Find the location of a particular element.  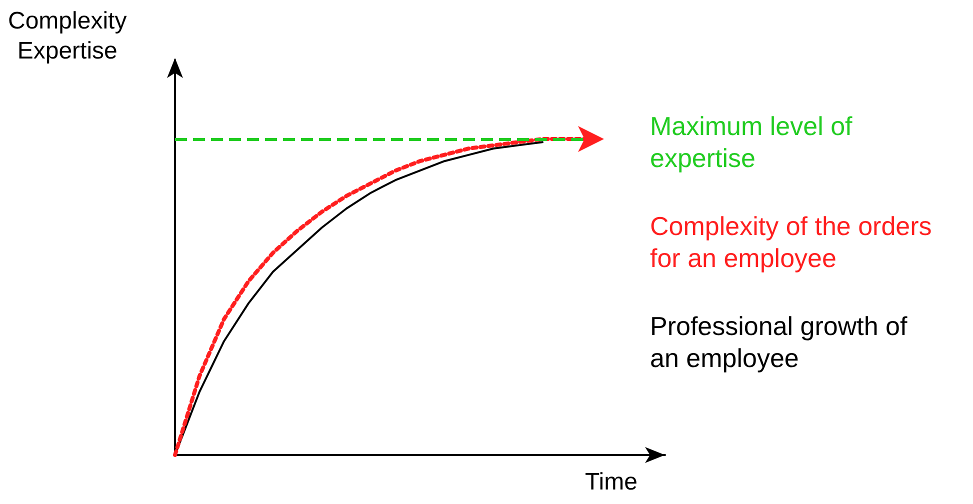

y-axis-title: Complexity Expertise is located at coordinates (67, 36).